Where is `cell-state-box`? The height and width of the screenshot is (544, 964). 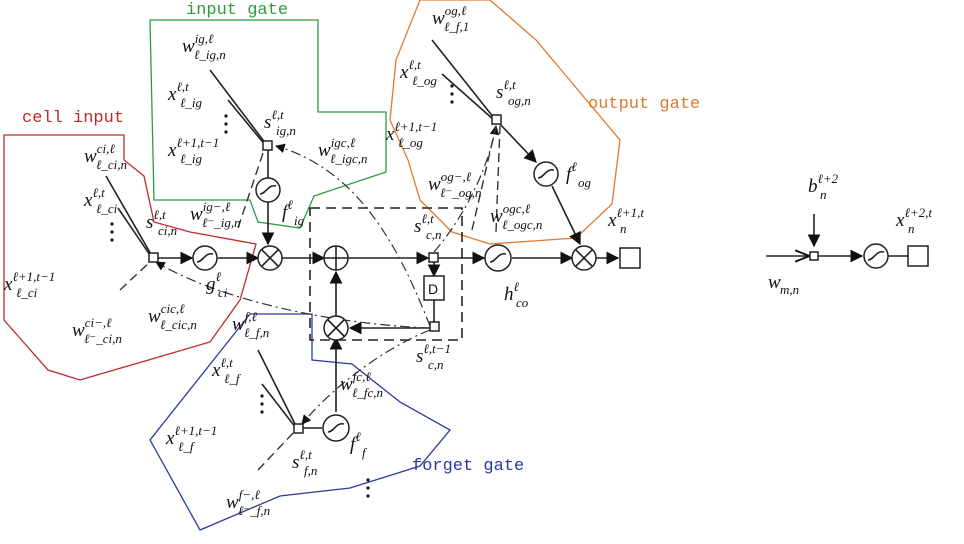 cell-state-box is located at coordinates (386, 274).